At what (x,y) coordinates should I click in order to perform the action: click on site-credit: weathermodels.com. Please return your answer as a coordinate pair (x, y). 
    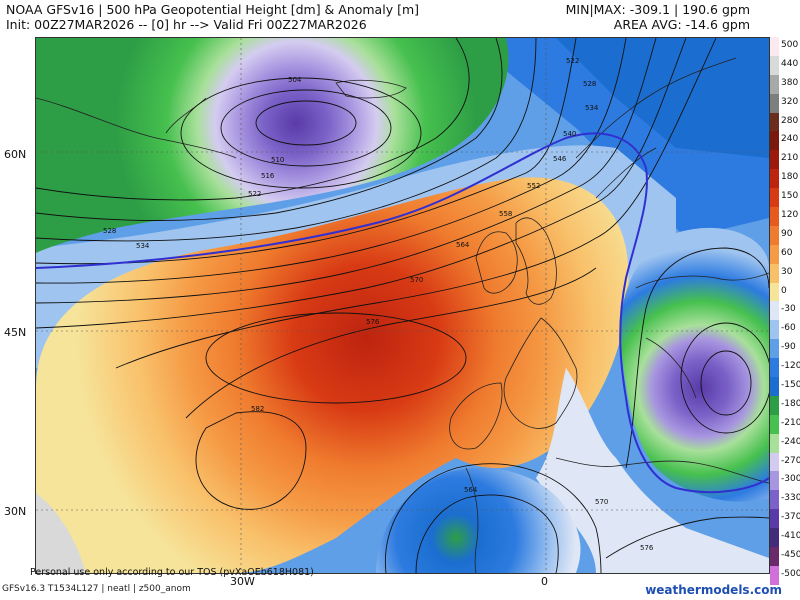
    Looking at the image, I should click on (713, 590).